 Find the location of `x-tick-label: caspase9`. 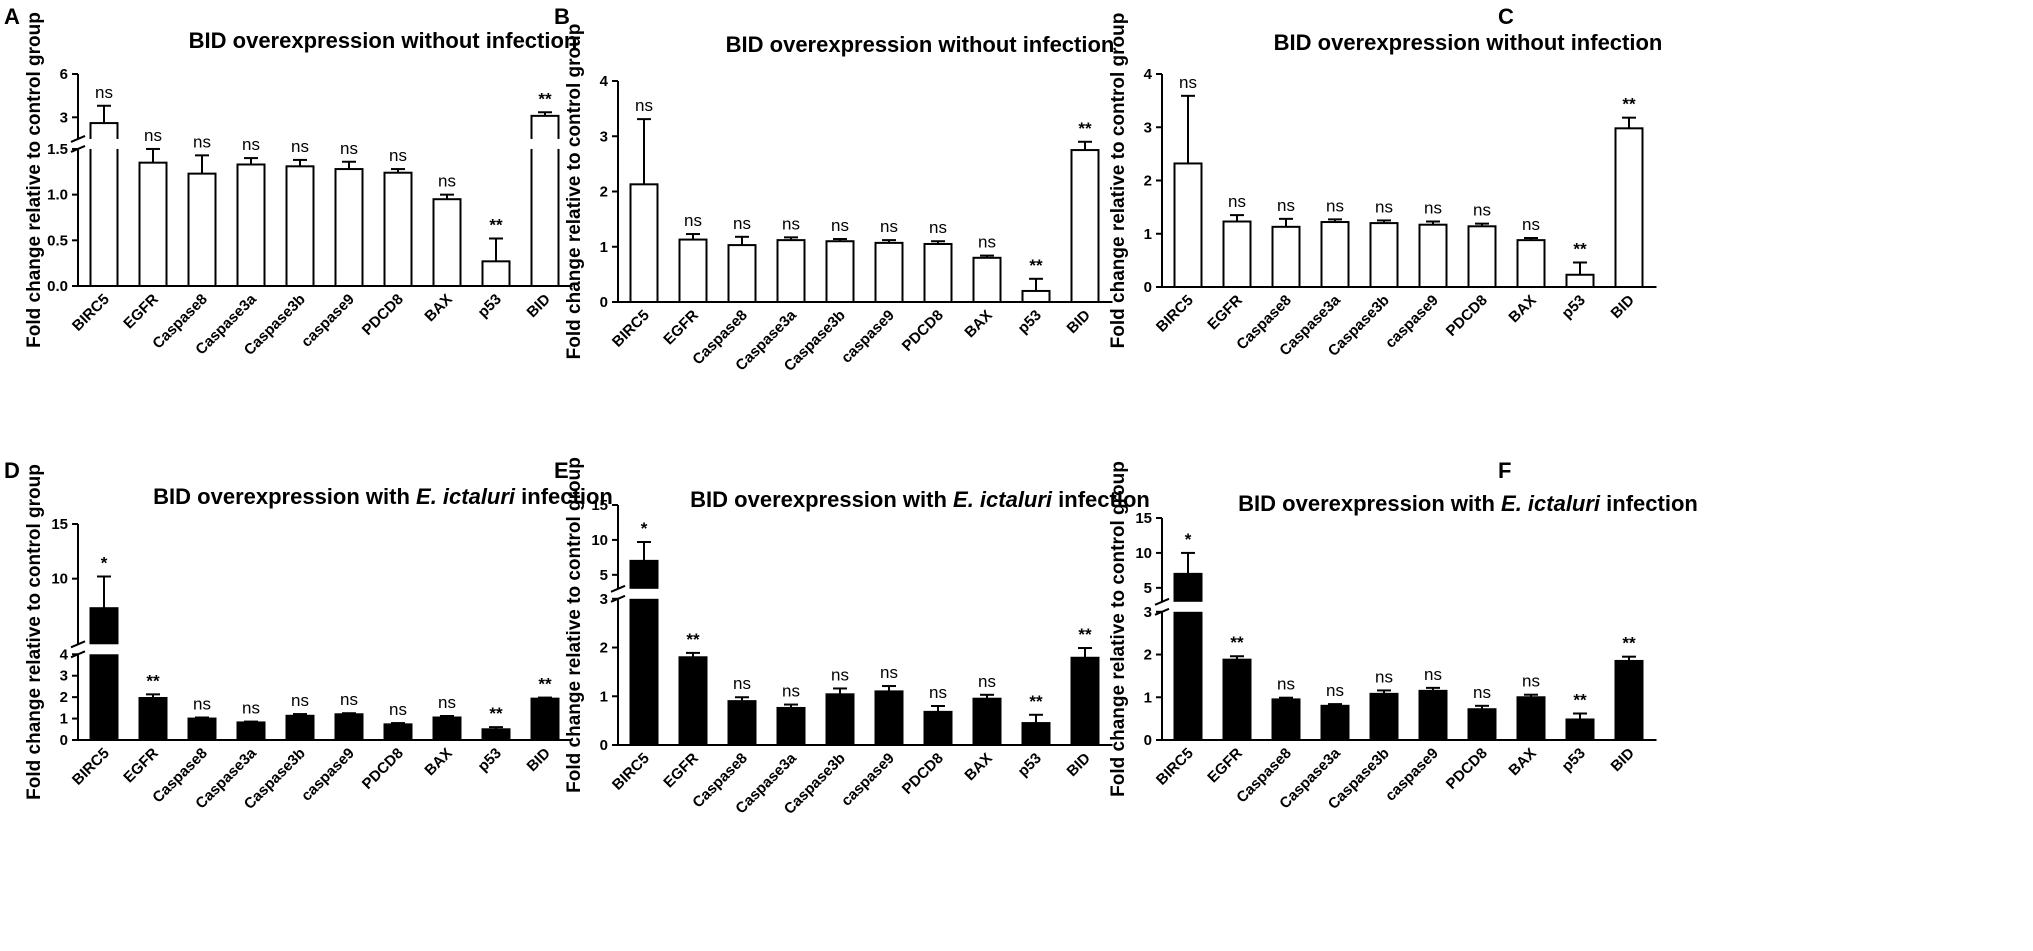

x-tick-label: caspase9 is located at coordinates (328, 775).